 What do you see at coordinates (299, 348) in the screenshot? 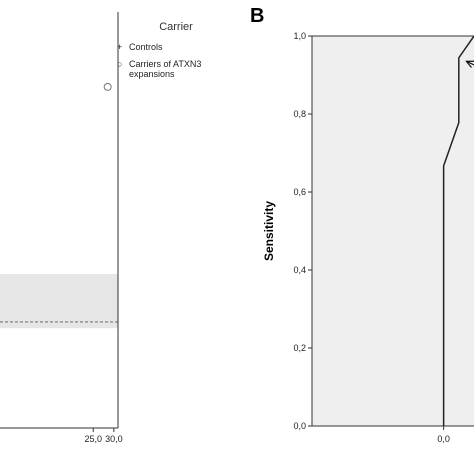
I see `y-tick-label: 0,2` at bounding box center [299, 348].